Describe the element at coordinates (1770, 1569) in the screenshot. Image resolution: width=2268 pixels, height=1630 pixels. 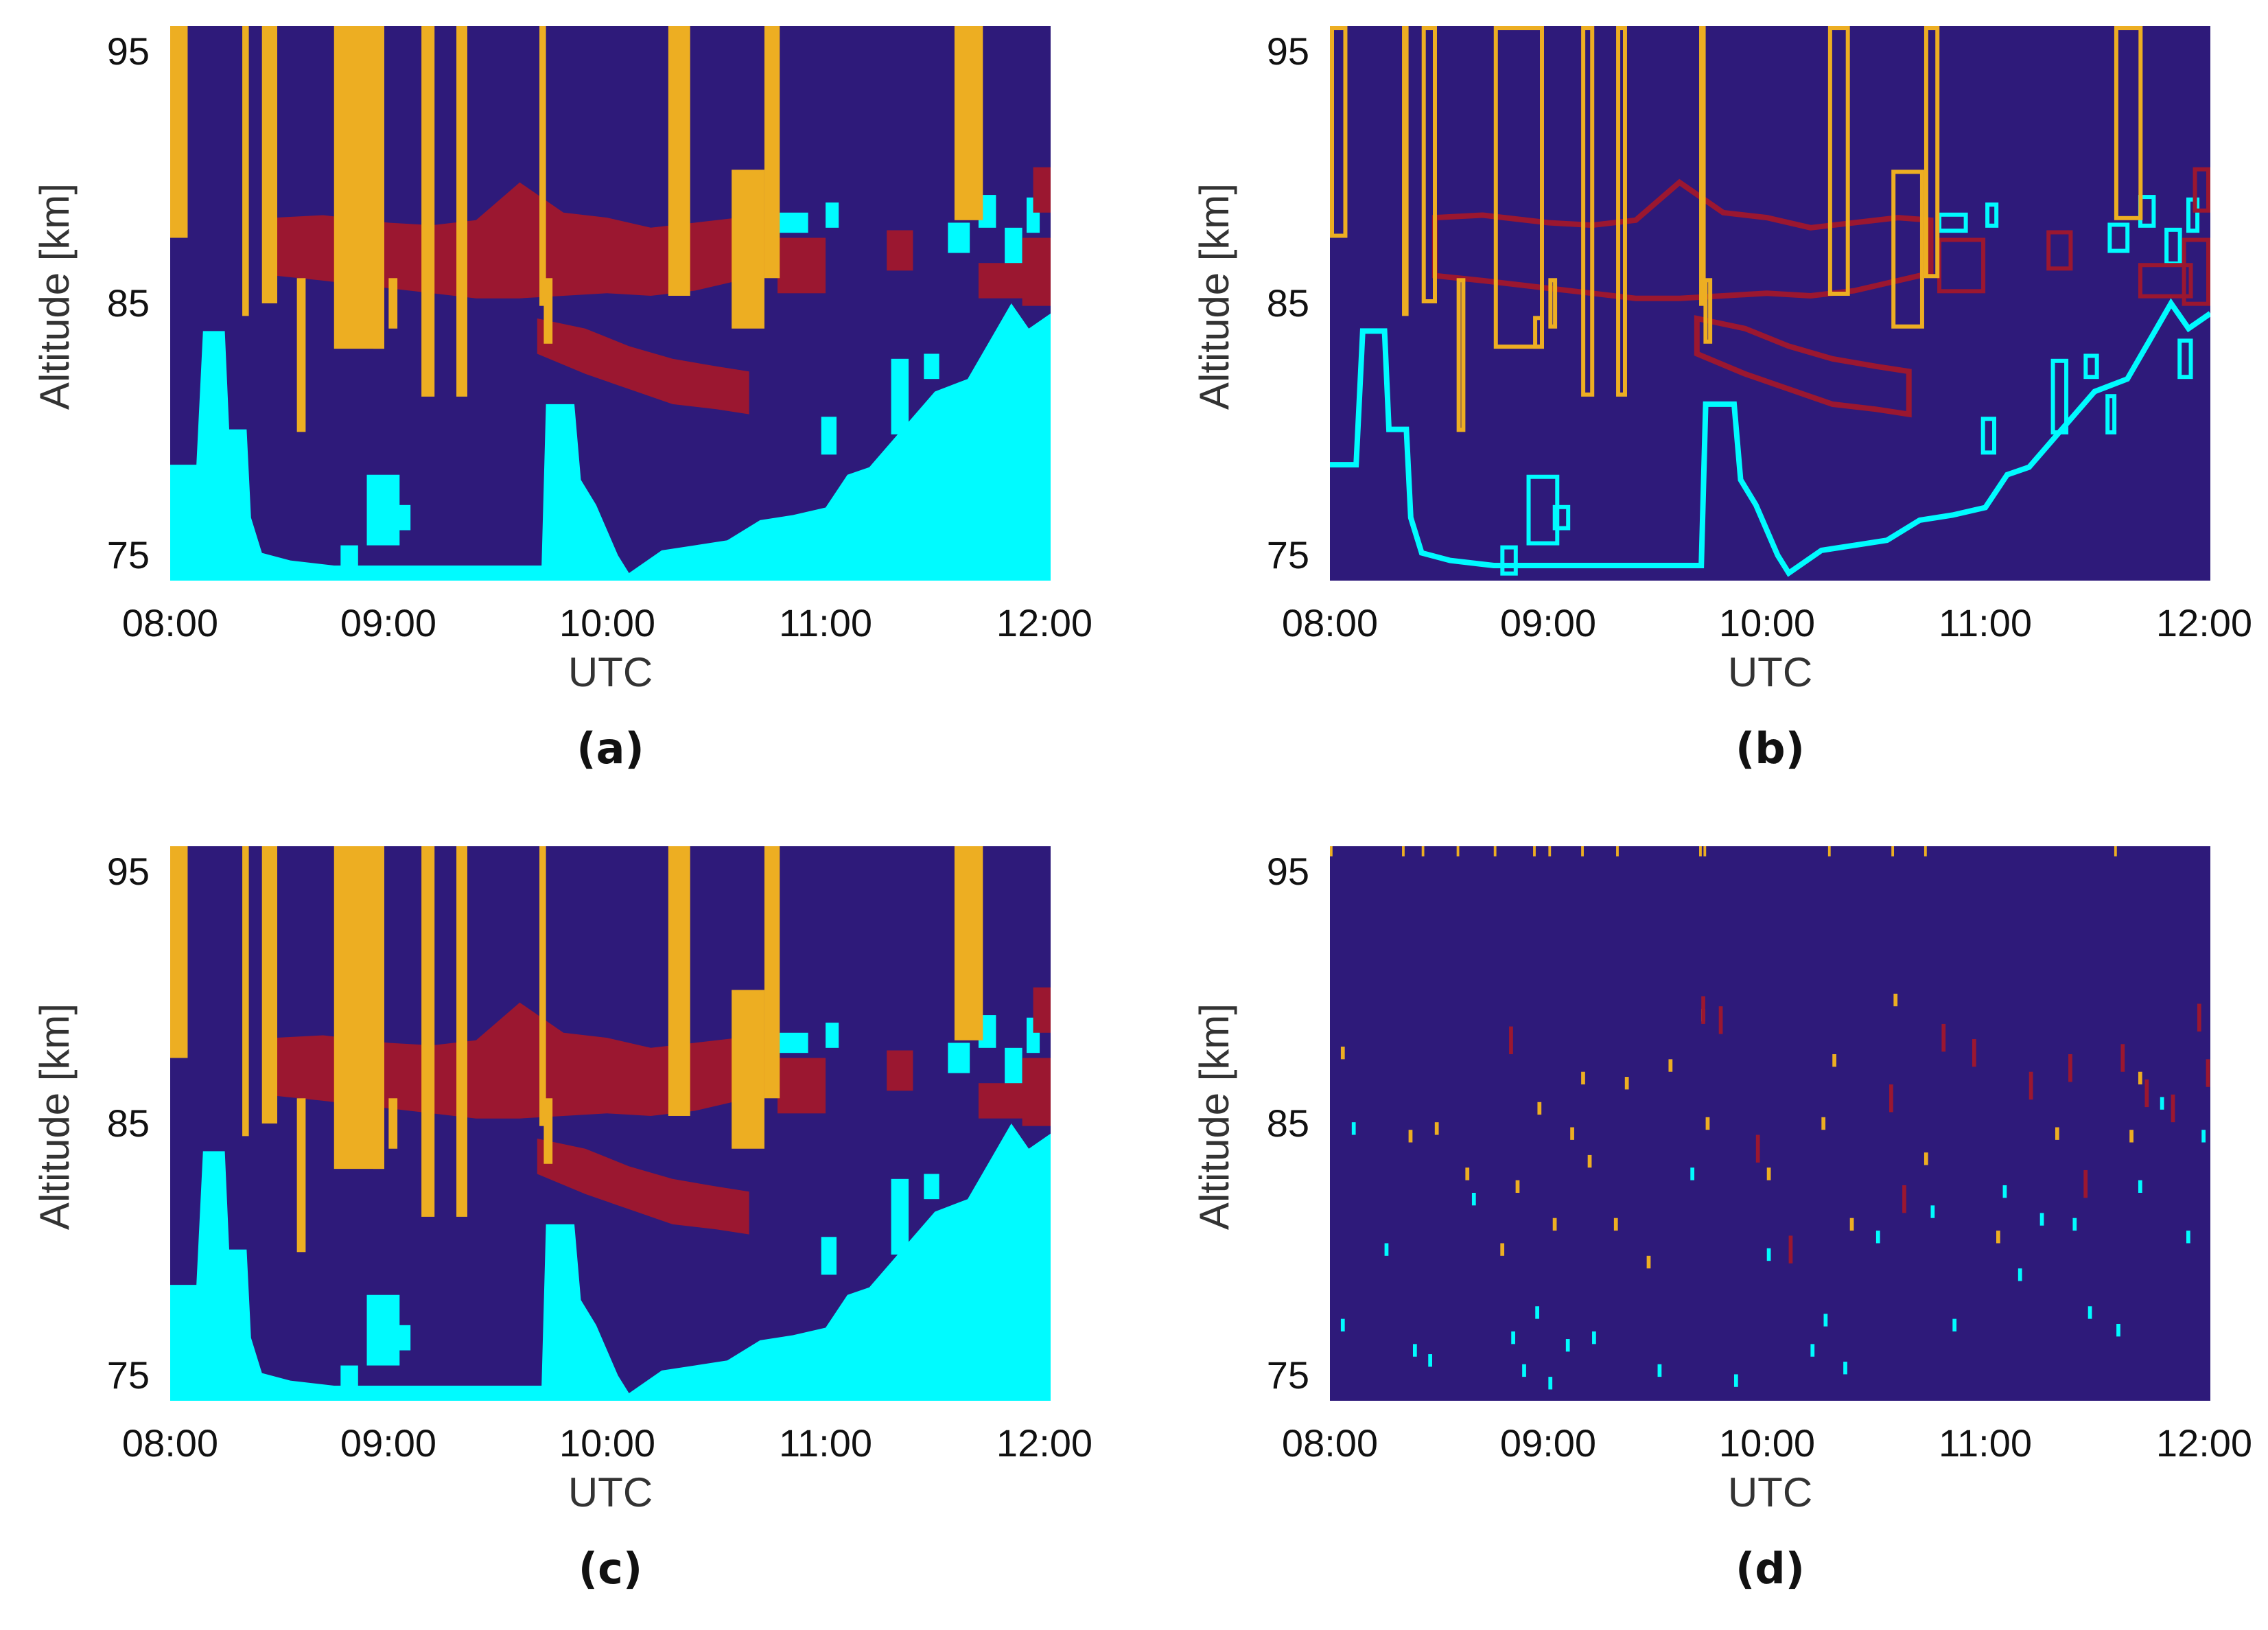
I see `panel-caption-d: (d)` at that location.